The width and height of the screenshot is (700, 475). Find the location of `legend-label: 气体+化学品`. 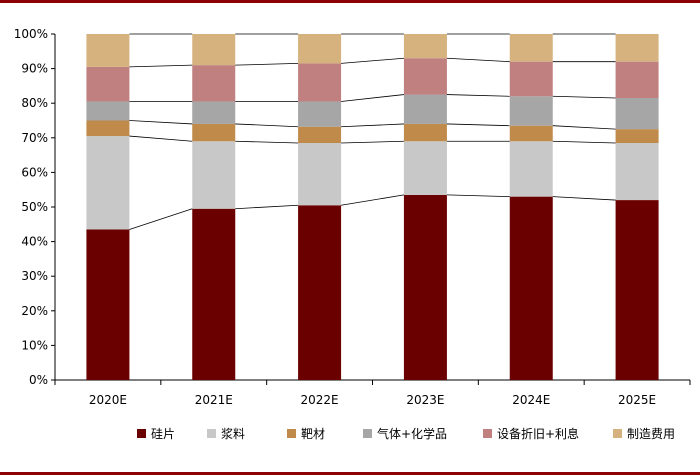

legend-label: 气体+化学品 is located at coordinates (412, 433).